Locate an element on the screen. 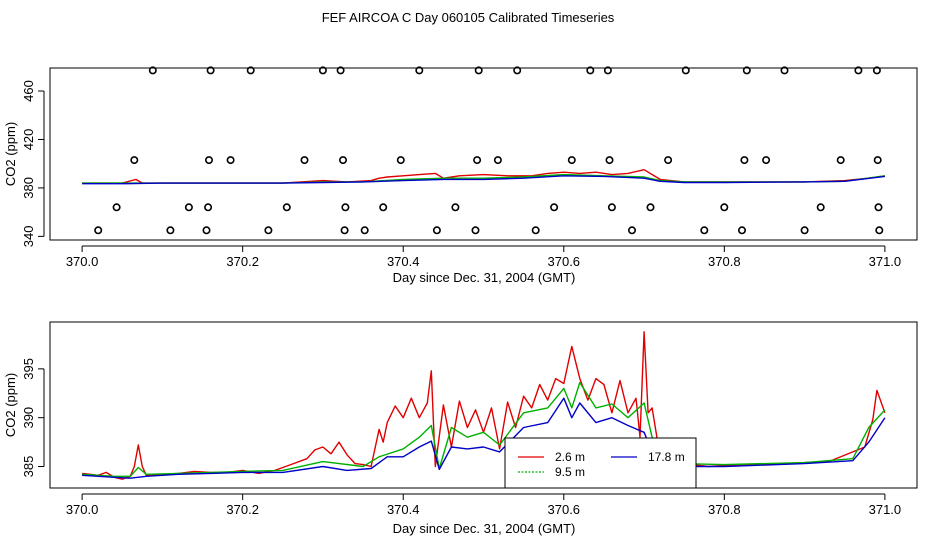 Image resolution: width=936 pixels, height=540 pixels. legend-box is located at coordinates (600, 463).